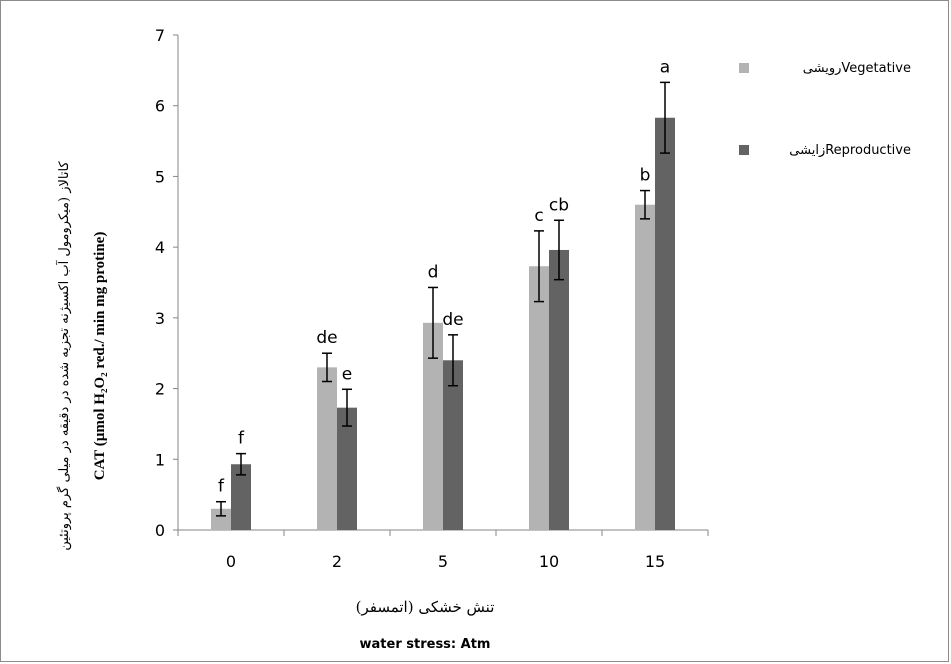  I want to click on significance-label: a, so click(665, 67).